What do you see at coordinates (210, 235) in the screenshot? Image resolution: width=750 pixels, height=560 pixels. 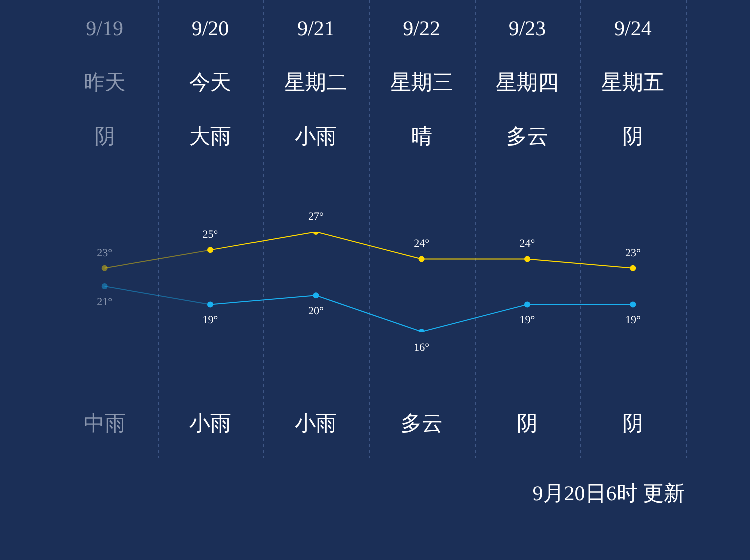 I see `data-label: 25°` at bounding box center [210, 235].